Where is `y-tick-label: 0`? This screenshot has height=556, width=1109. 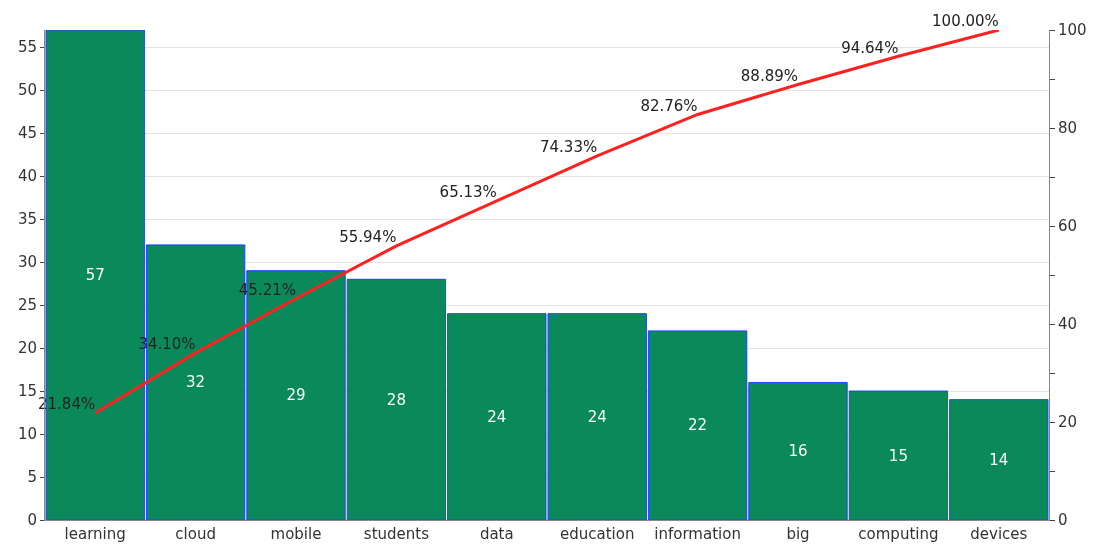
y-tick-label: 0 is located at coordinates (32, 520).